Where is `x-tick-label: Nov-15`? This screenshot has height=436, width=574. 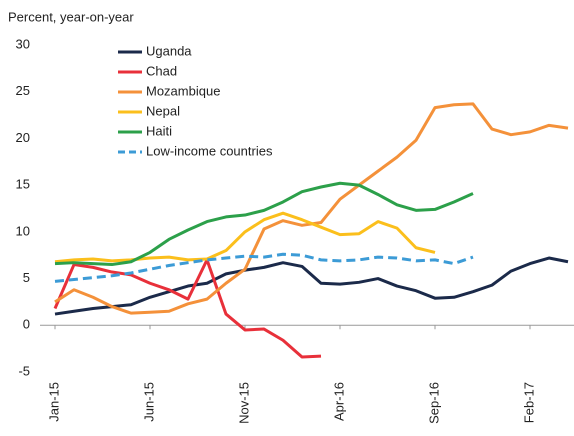 x-tick-label: Nov-15 is located at coordinates (243, 403).